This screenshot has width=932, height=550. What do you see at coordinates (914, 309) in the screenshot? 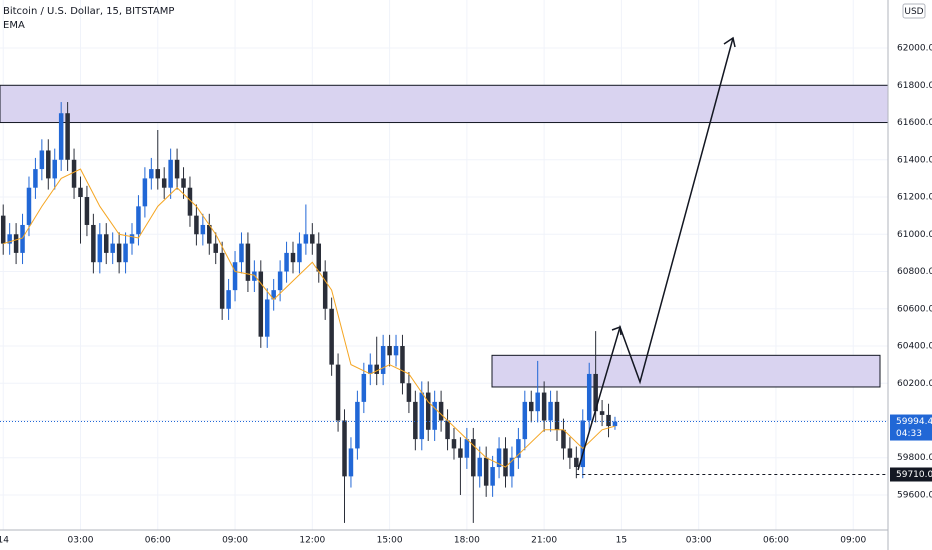
I see `y-tick-label: 60600.00` at bounding box center [914, 309].